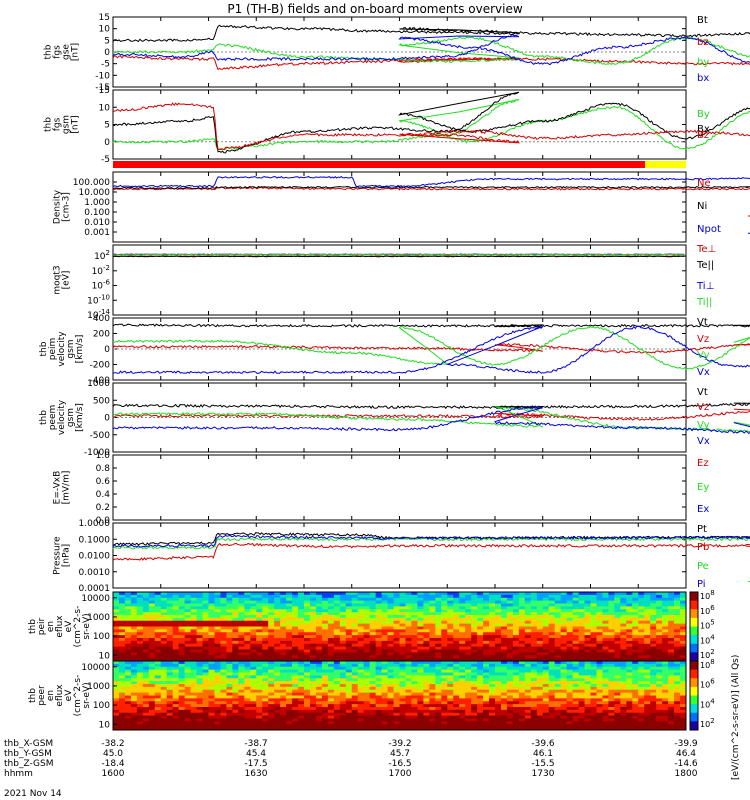  Describe the element at coordinates (703, 114) in the screenshot. I see `legend-entry: By` at that location.